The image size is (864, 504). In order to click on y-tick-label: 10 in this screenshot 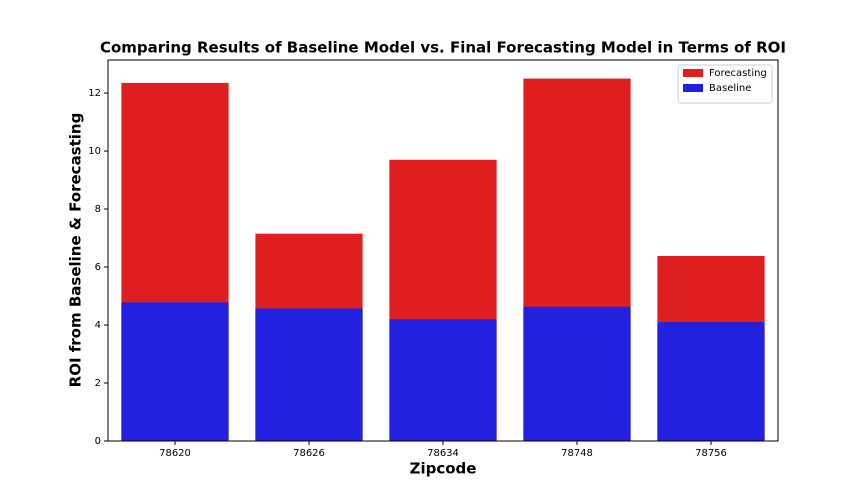, I will do `click(94, 151)`.